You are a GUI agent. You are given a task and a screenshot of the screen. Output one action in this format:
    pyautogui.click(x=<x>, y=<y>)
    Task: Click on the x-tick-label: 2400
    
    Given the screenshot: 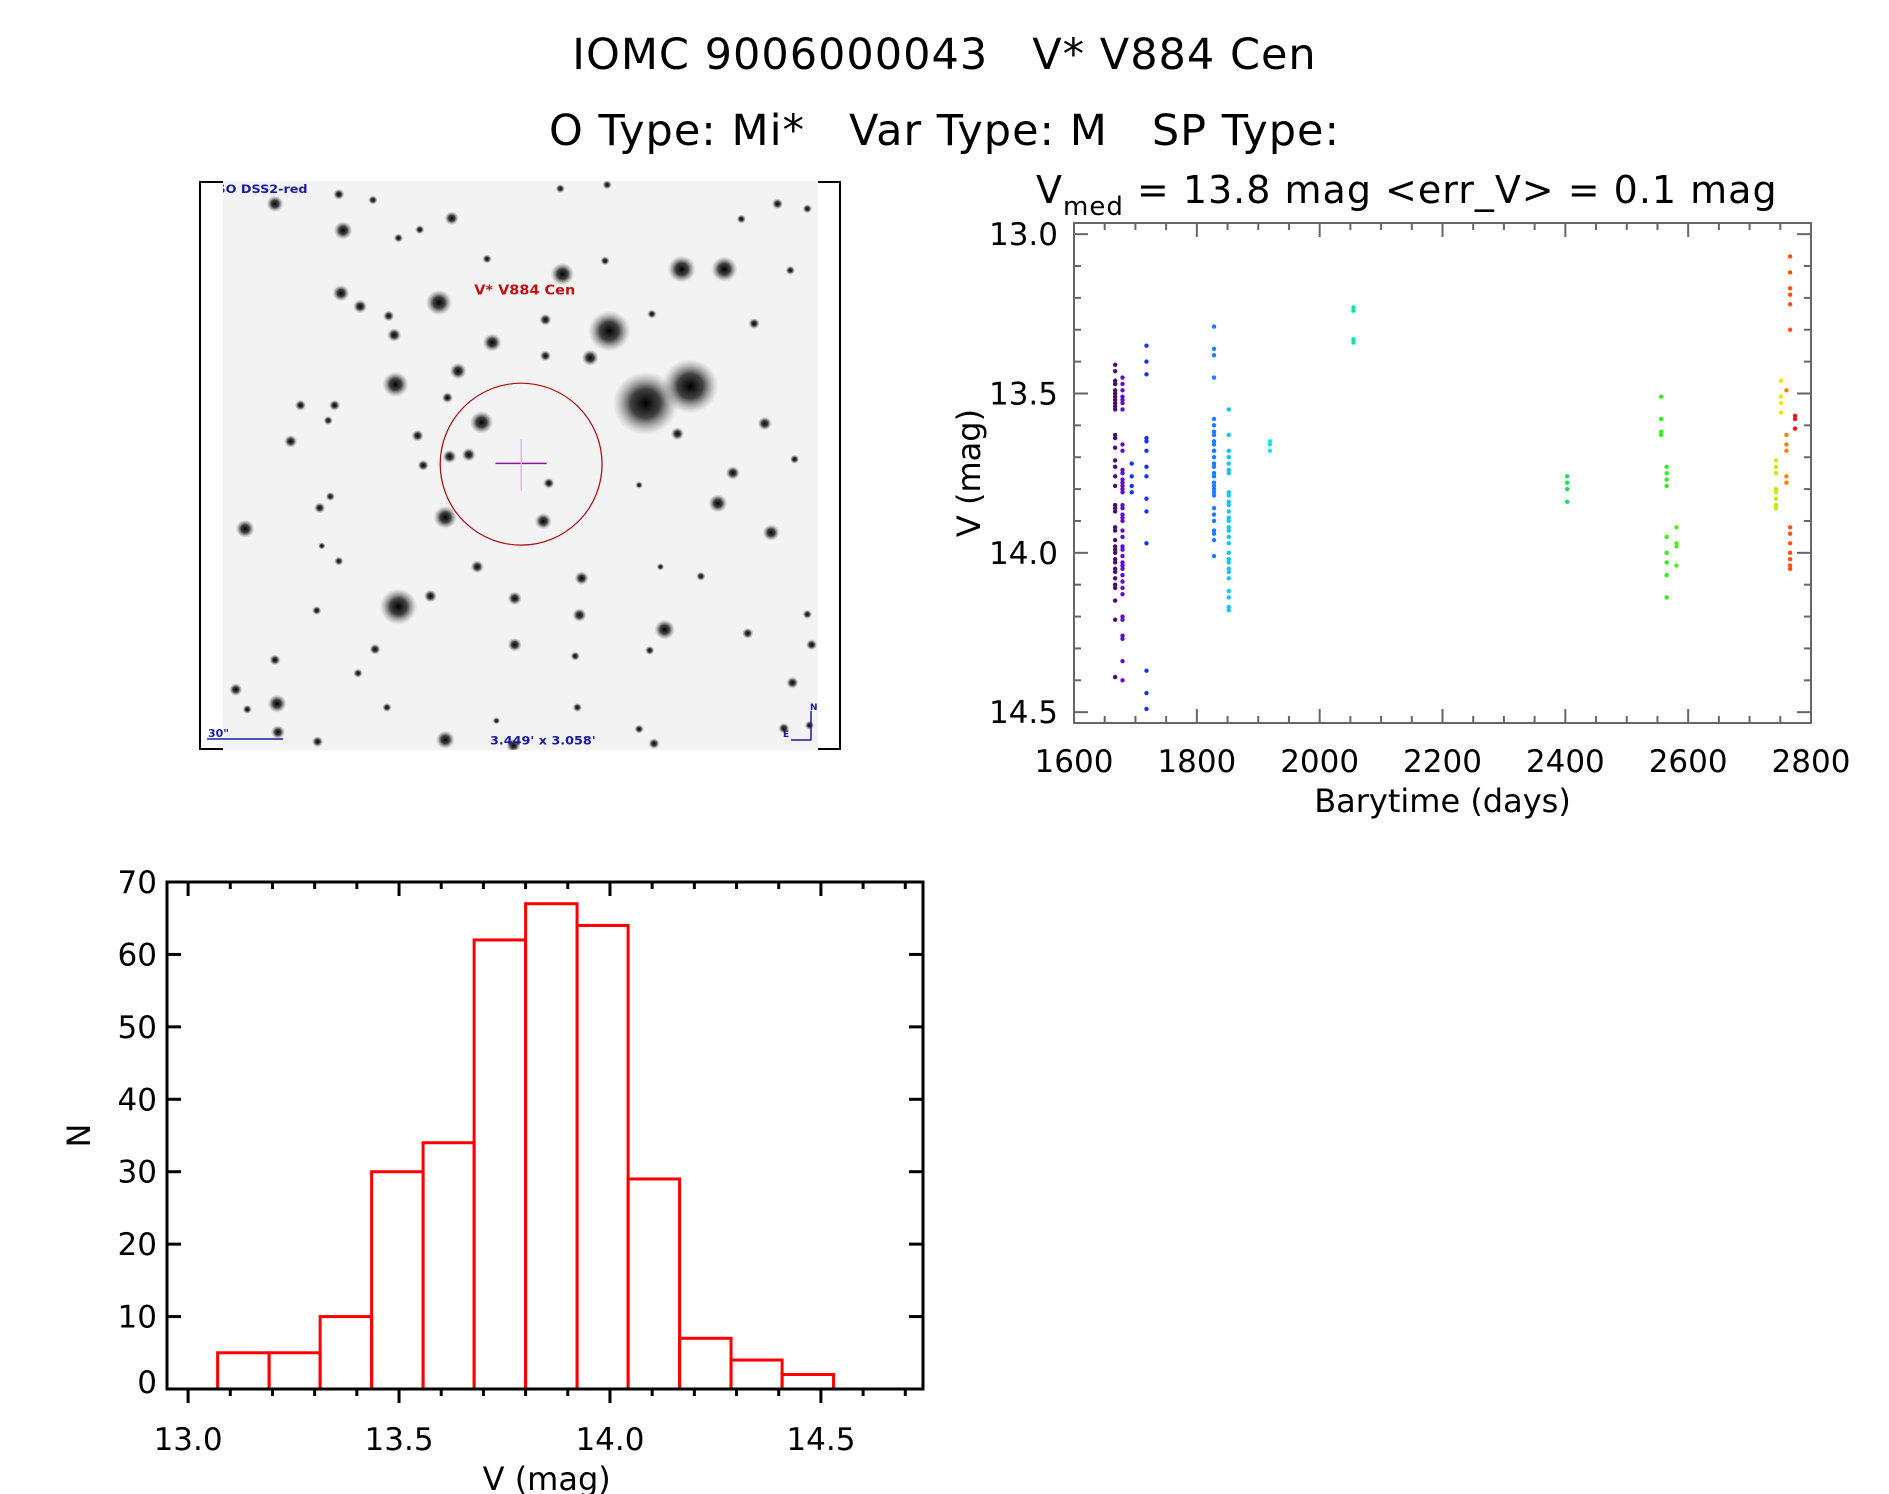 What is the action you would take?
    pyautogui.click(x=1565, y=762)
    